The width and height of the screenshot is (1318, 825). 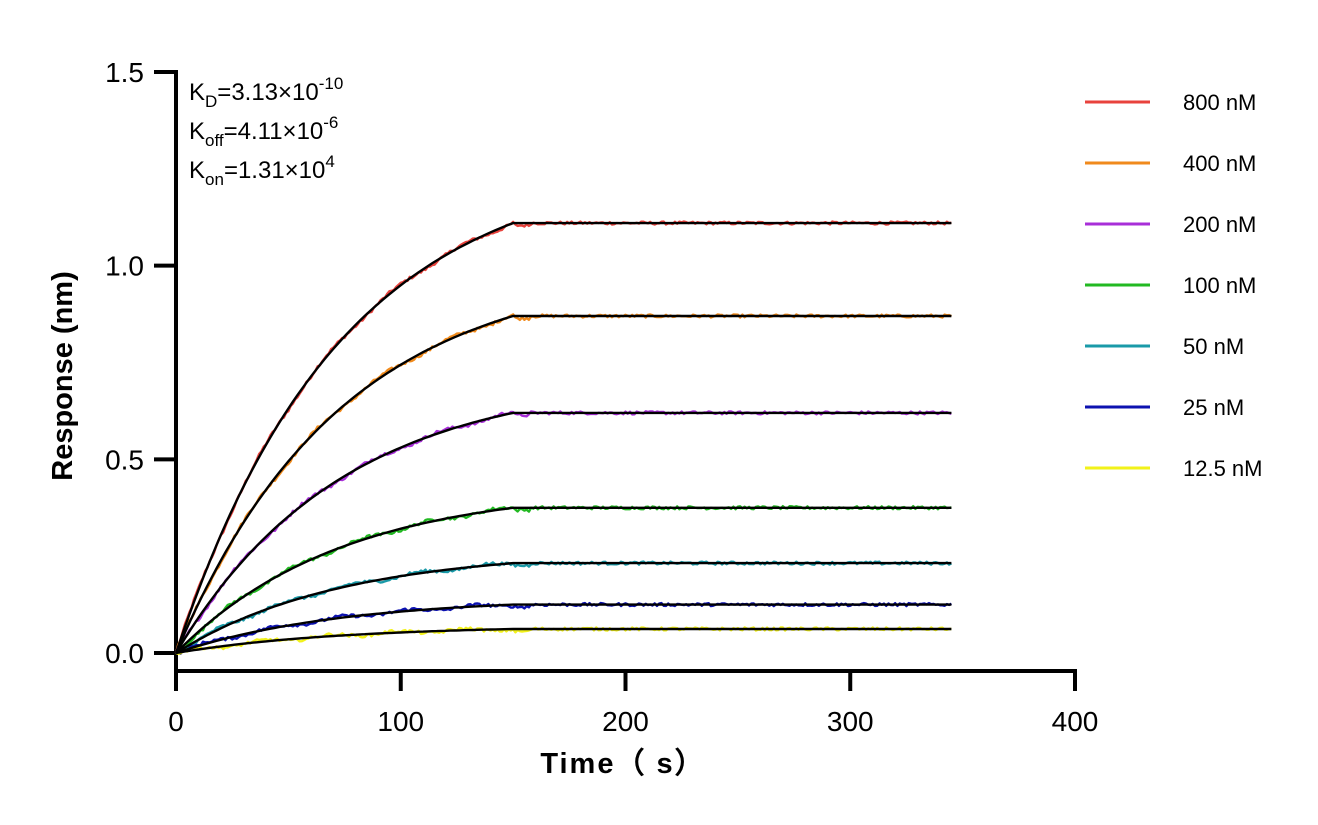 What do you see at coordinates (1075, 721) in the screenshot?
I see `x-tick-label: 400` at bounding box center [1075, 721].